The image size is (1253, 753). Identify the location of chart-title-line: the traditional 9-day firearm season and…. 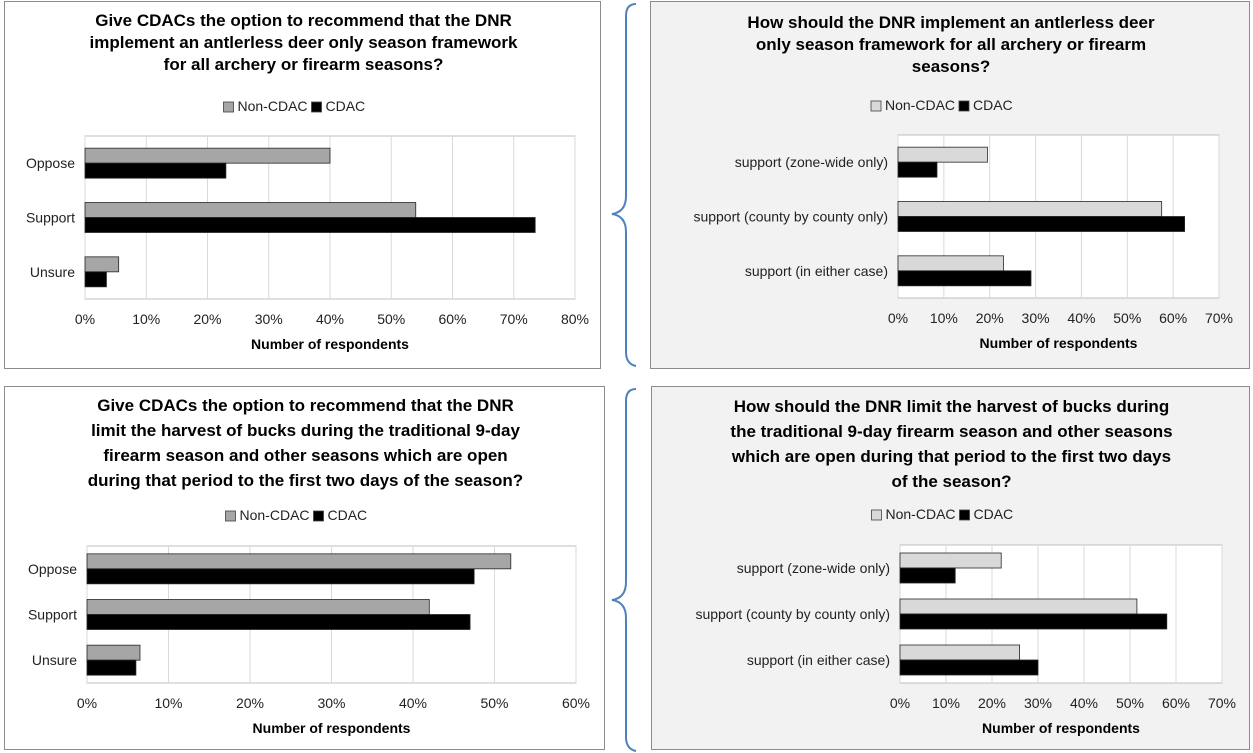
(951, 431).